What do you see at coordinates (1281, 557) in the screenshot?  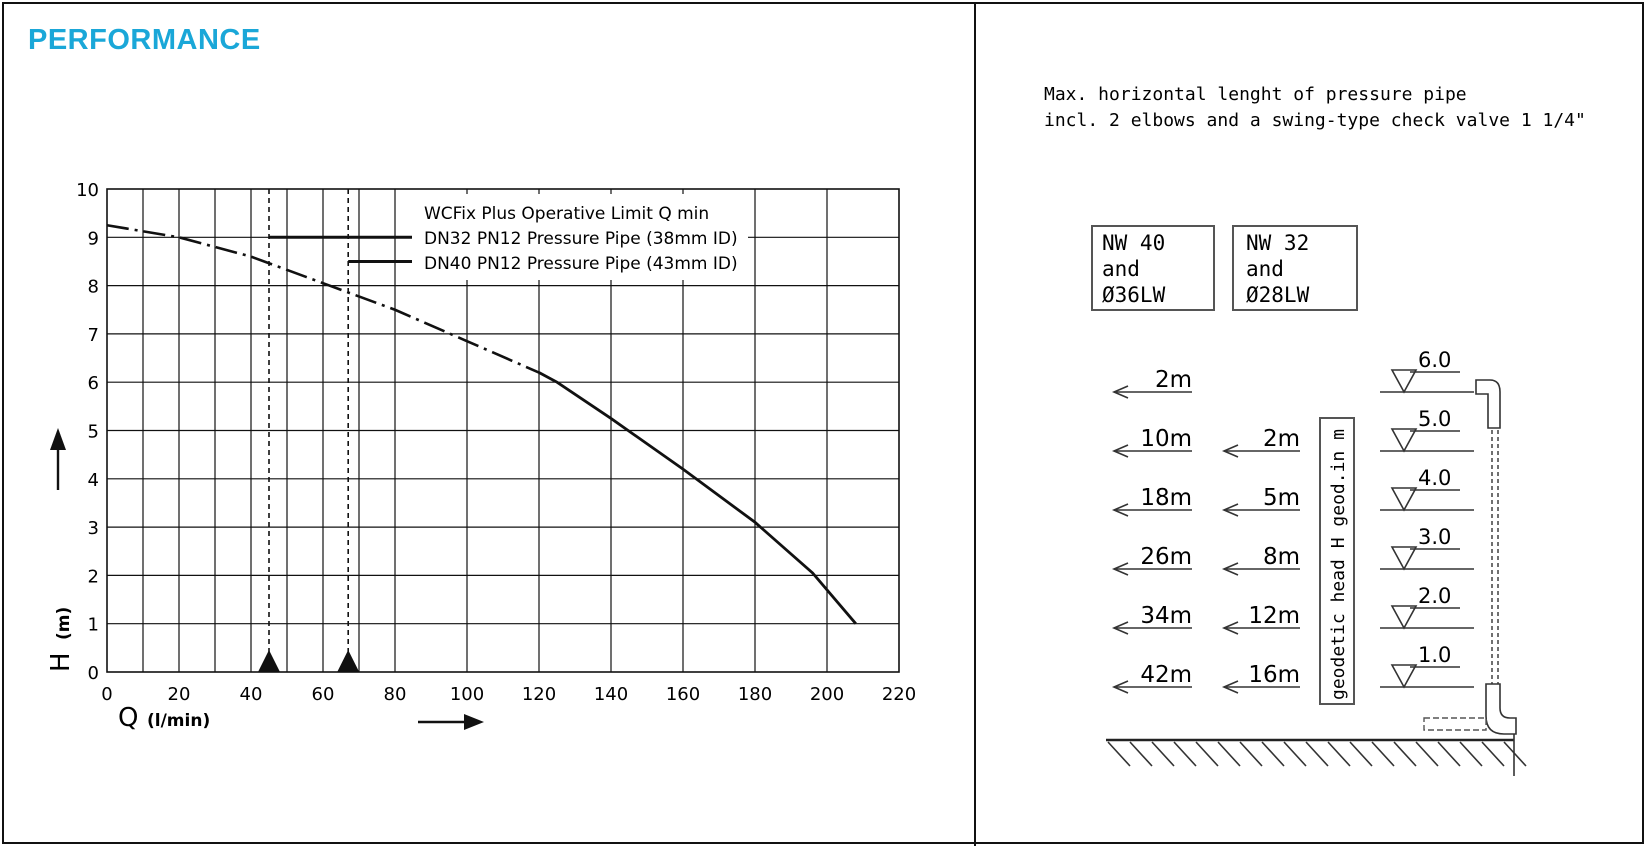 I see `nw32-length-label: 8m` at bounding box center [1281, 557].